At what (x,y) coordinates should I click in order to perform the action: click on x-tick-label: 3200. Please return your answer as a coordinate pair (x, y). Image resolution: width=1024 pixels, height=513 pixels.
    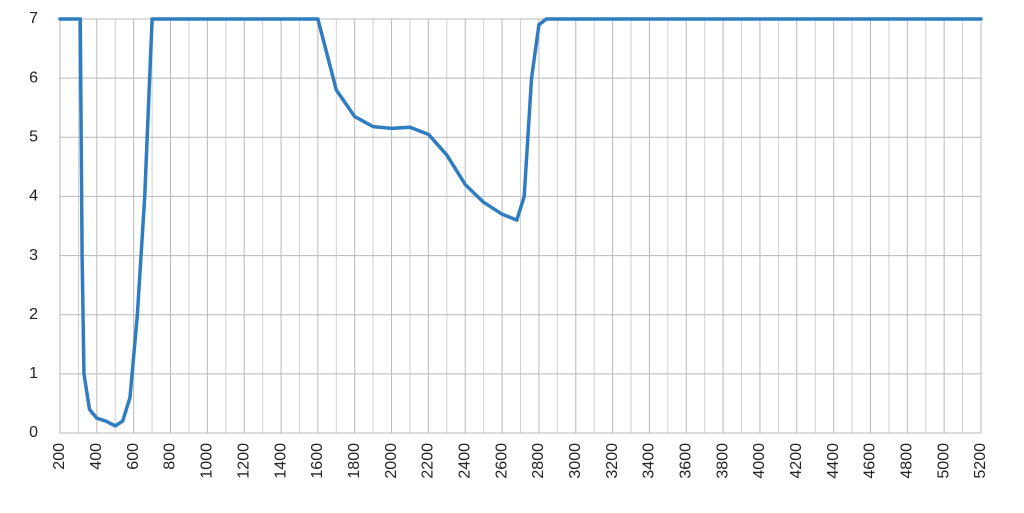
    Looking at the image, I should click on (612, 461).